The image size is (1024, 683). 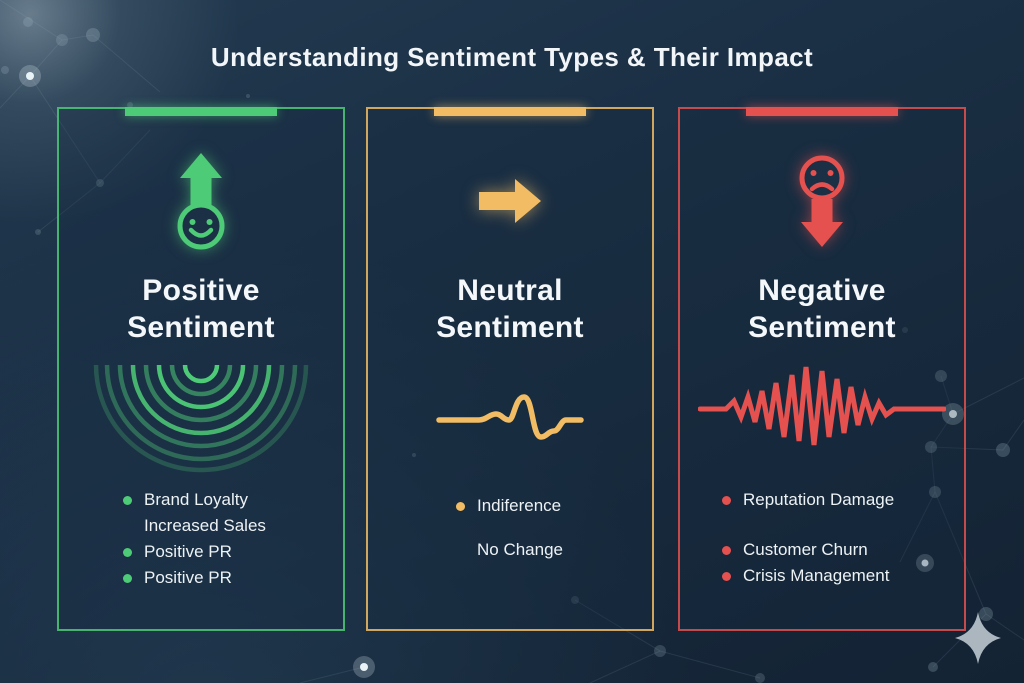 I want to click on bullet-item: Increased Sales, so click(x=194, y=526).